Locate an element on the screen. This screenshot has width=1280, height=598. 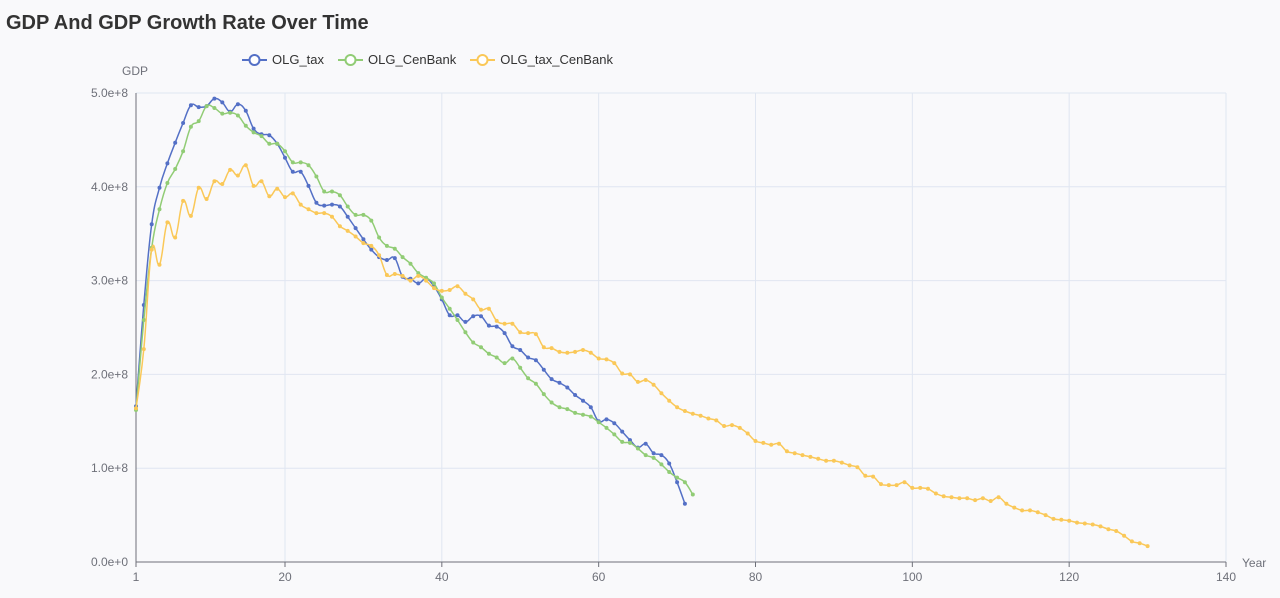
legend-item-olg-tax: OLG_tax is located at coordinates (283, 59).